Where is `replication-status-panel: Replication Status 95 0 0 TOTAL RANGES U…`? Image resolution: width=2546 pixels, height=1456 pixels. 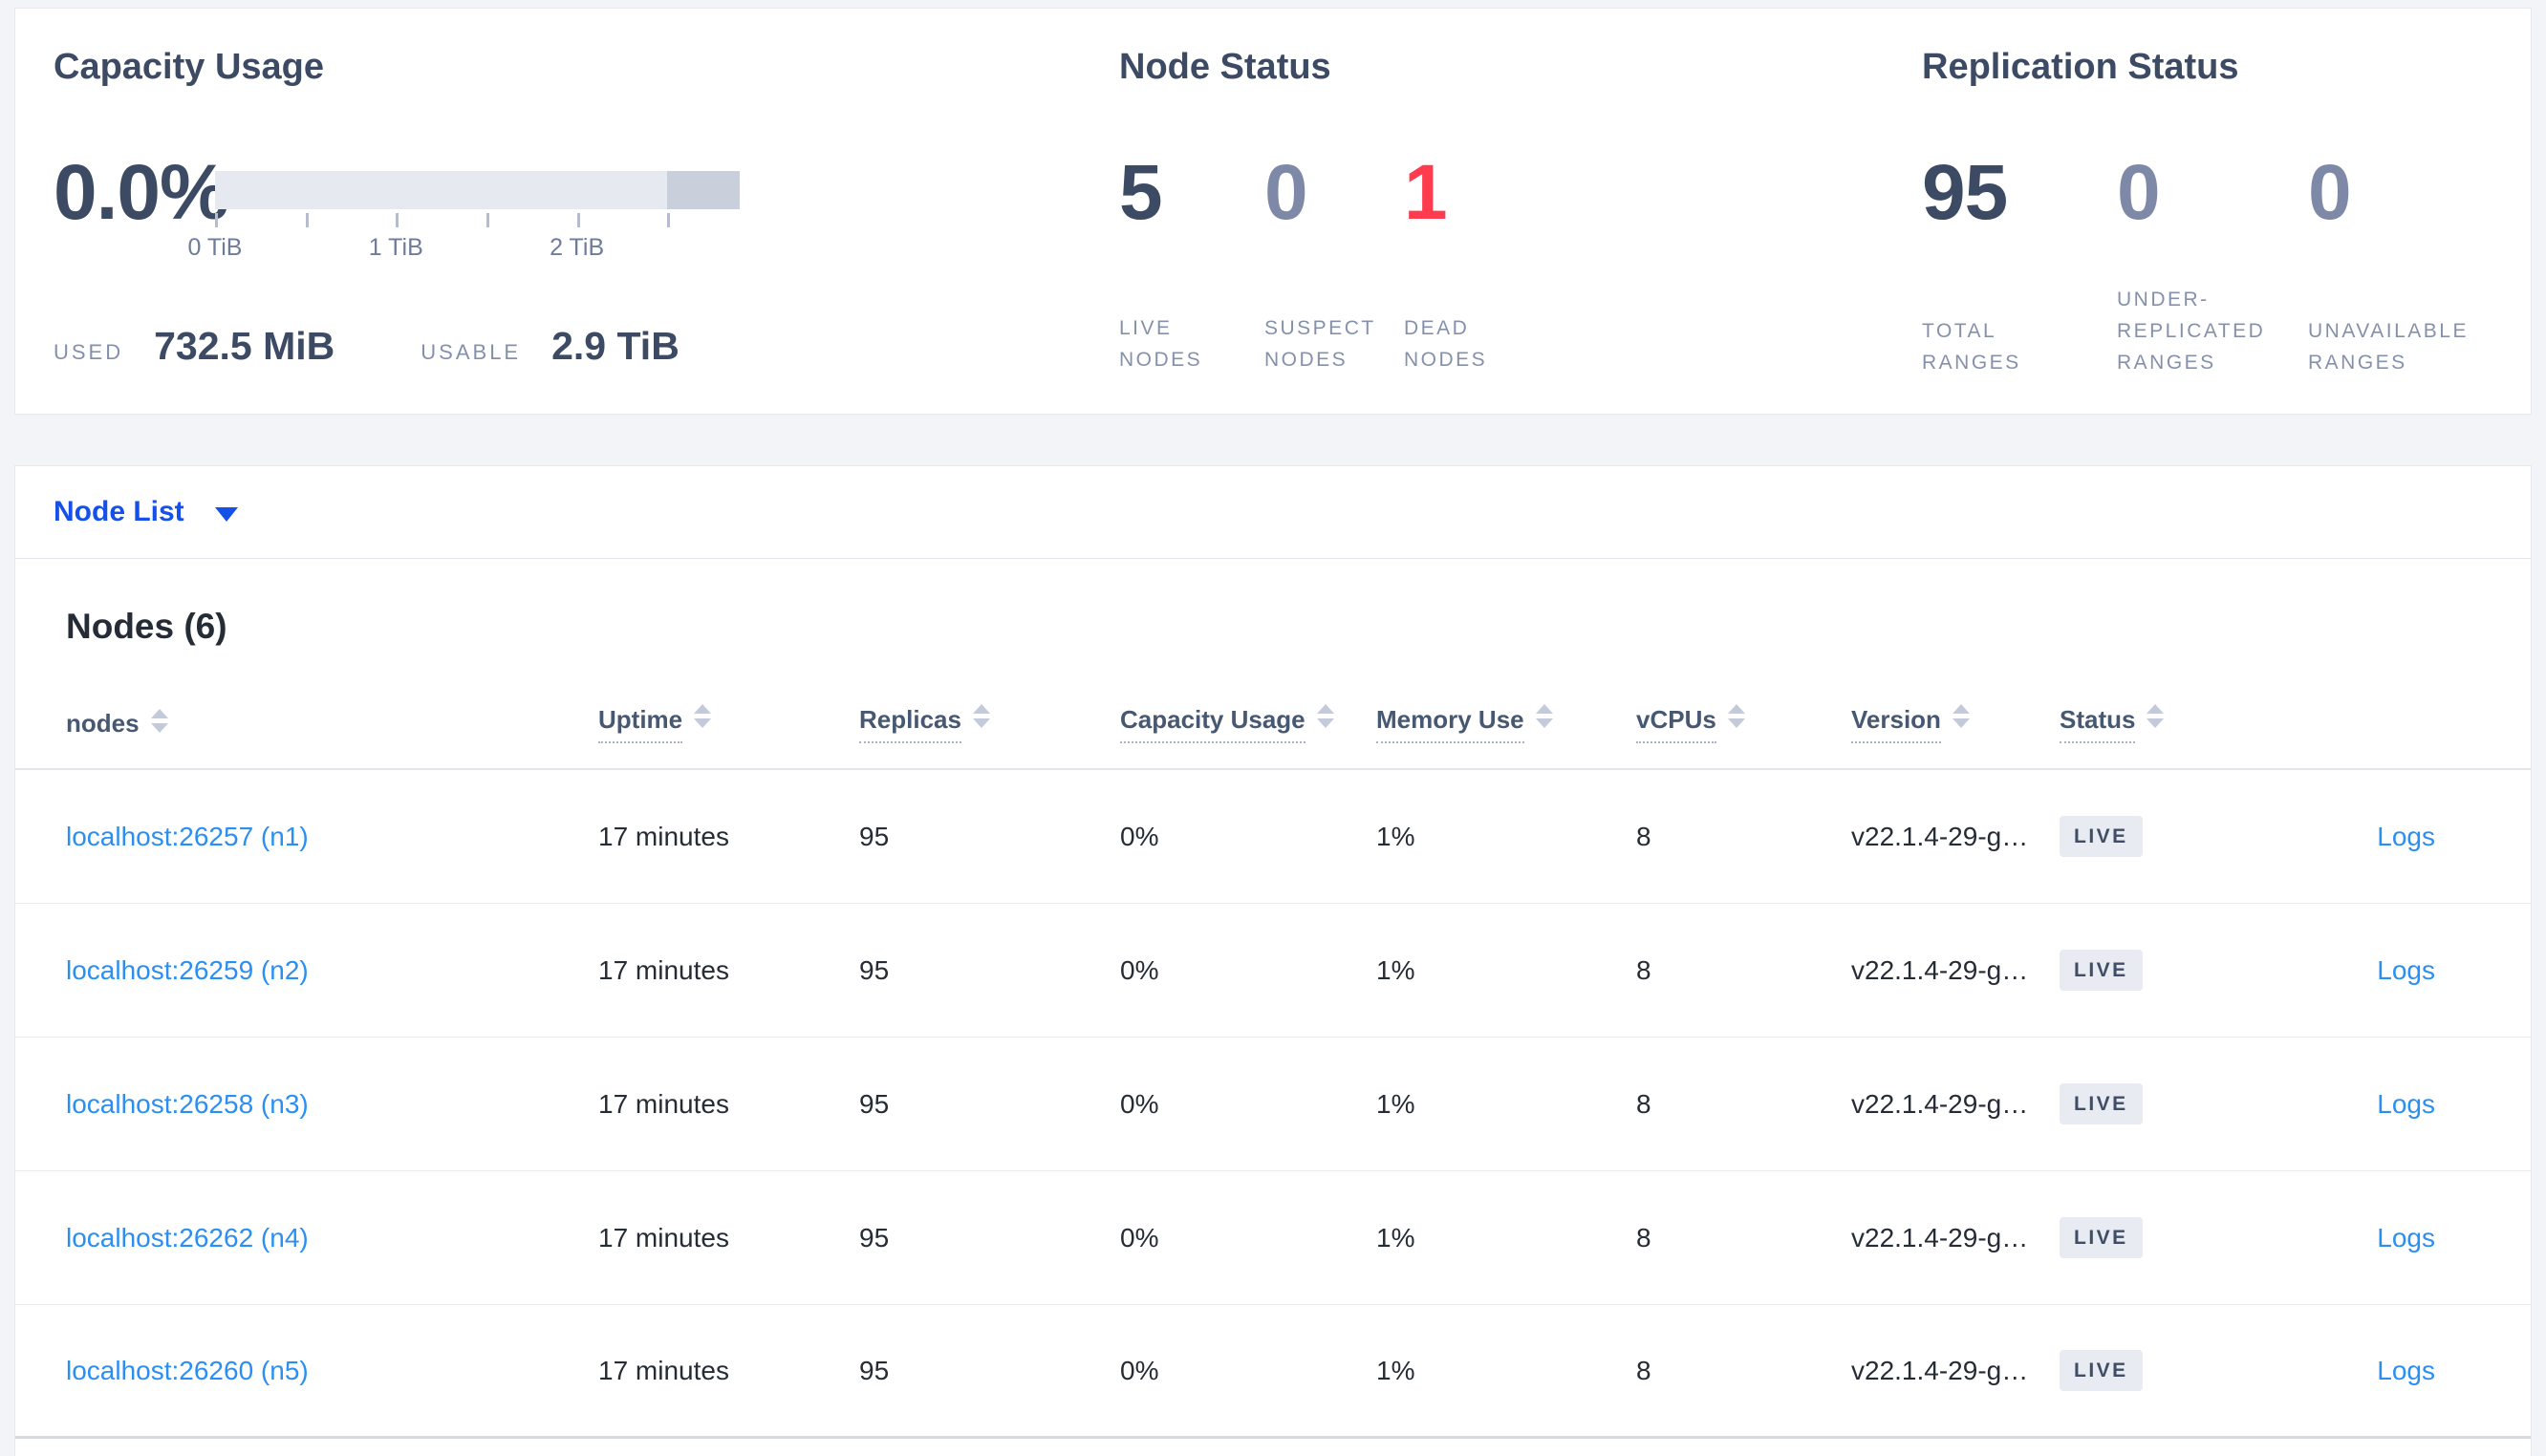 replication-status-panel: Replication Status 95 0 0 TOTAL RANGES U… is located at coordinates (2228, 212).